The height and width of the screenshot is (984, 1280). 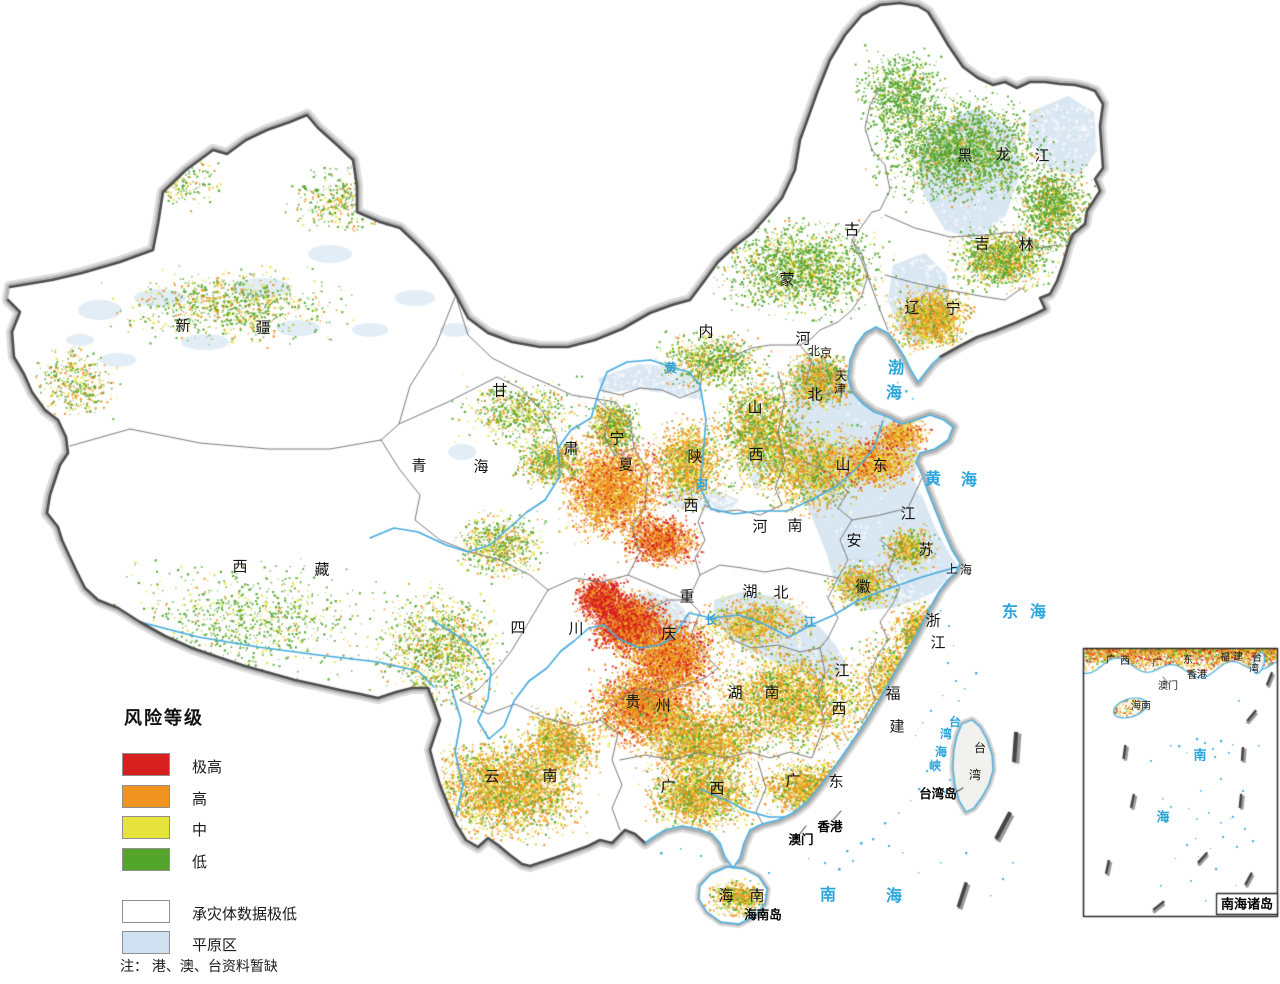 I want to click on legend: 风险等级 极高高中低承灾体数据极低 平原区 注： 港、澳、台资料暂缺, so click(x=243, y=842).